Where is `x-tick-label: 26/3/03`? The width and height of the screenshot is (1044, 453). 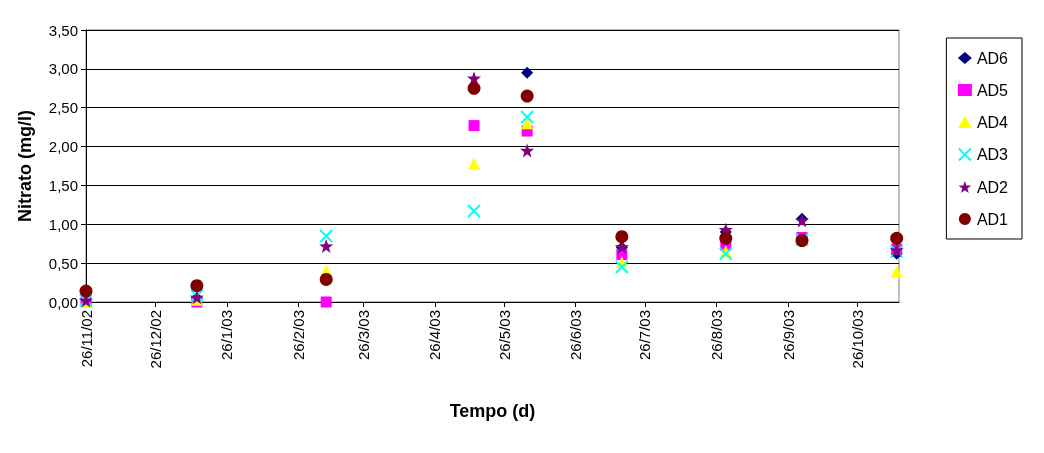
x-tick-label: 26/3/03 is located at coordinates (363, 335).